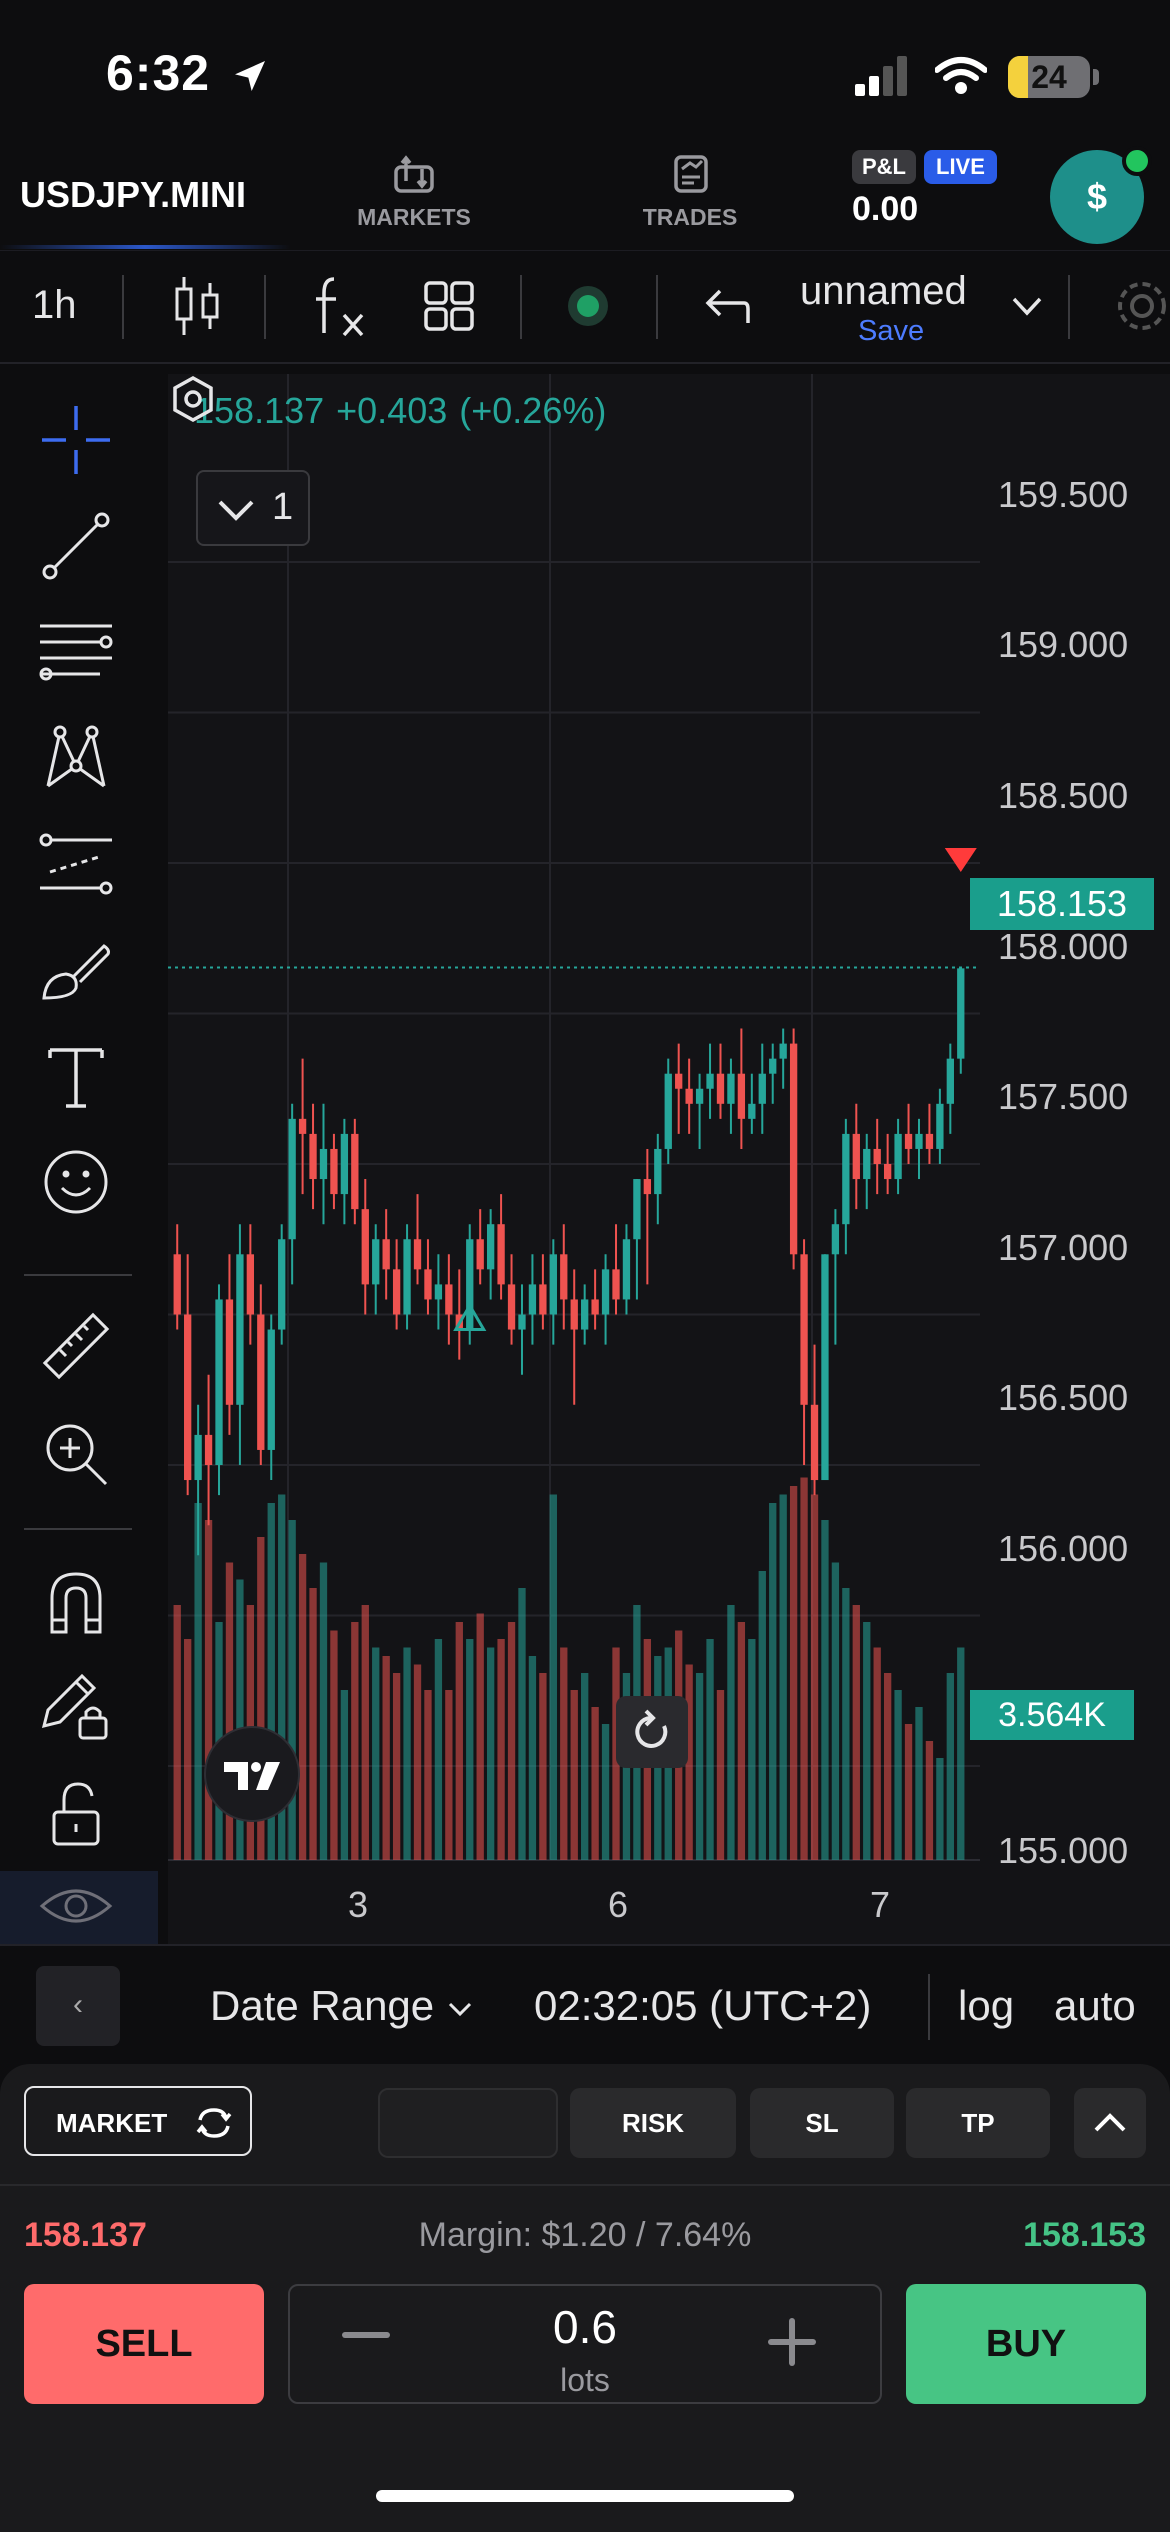 This screenshot has width=1170, height=2532. I want to click on markets-nav: MARKETS, so click(414, 193).